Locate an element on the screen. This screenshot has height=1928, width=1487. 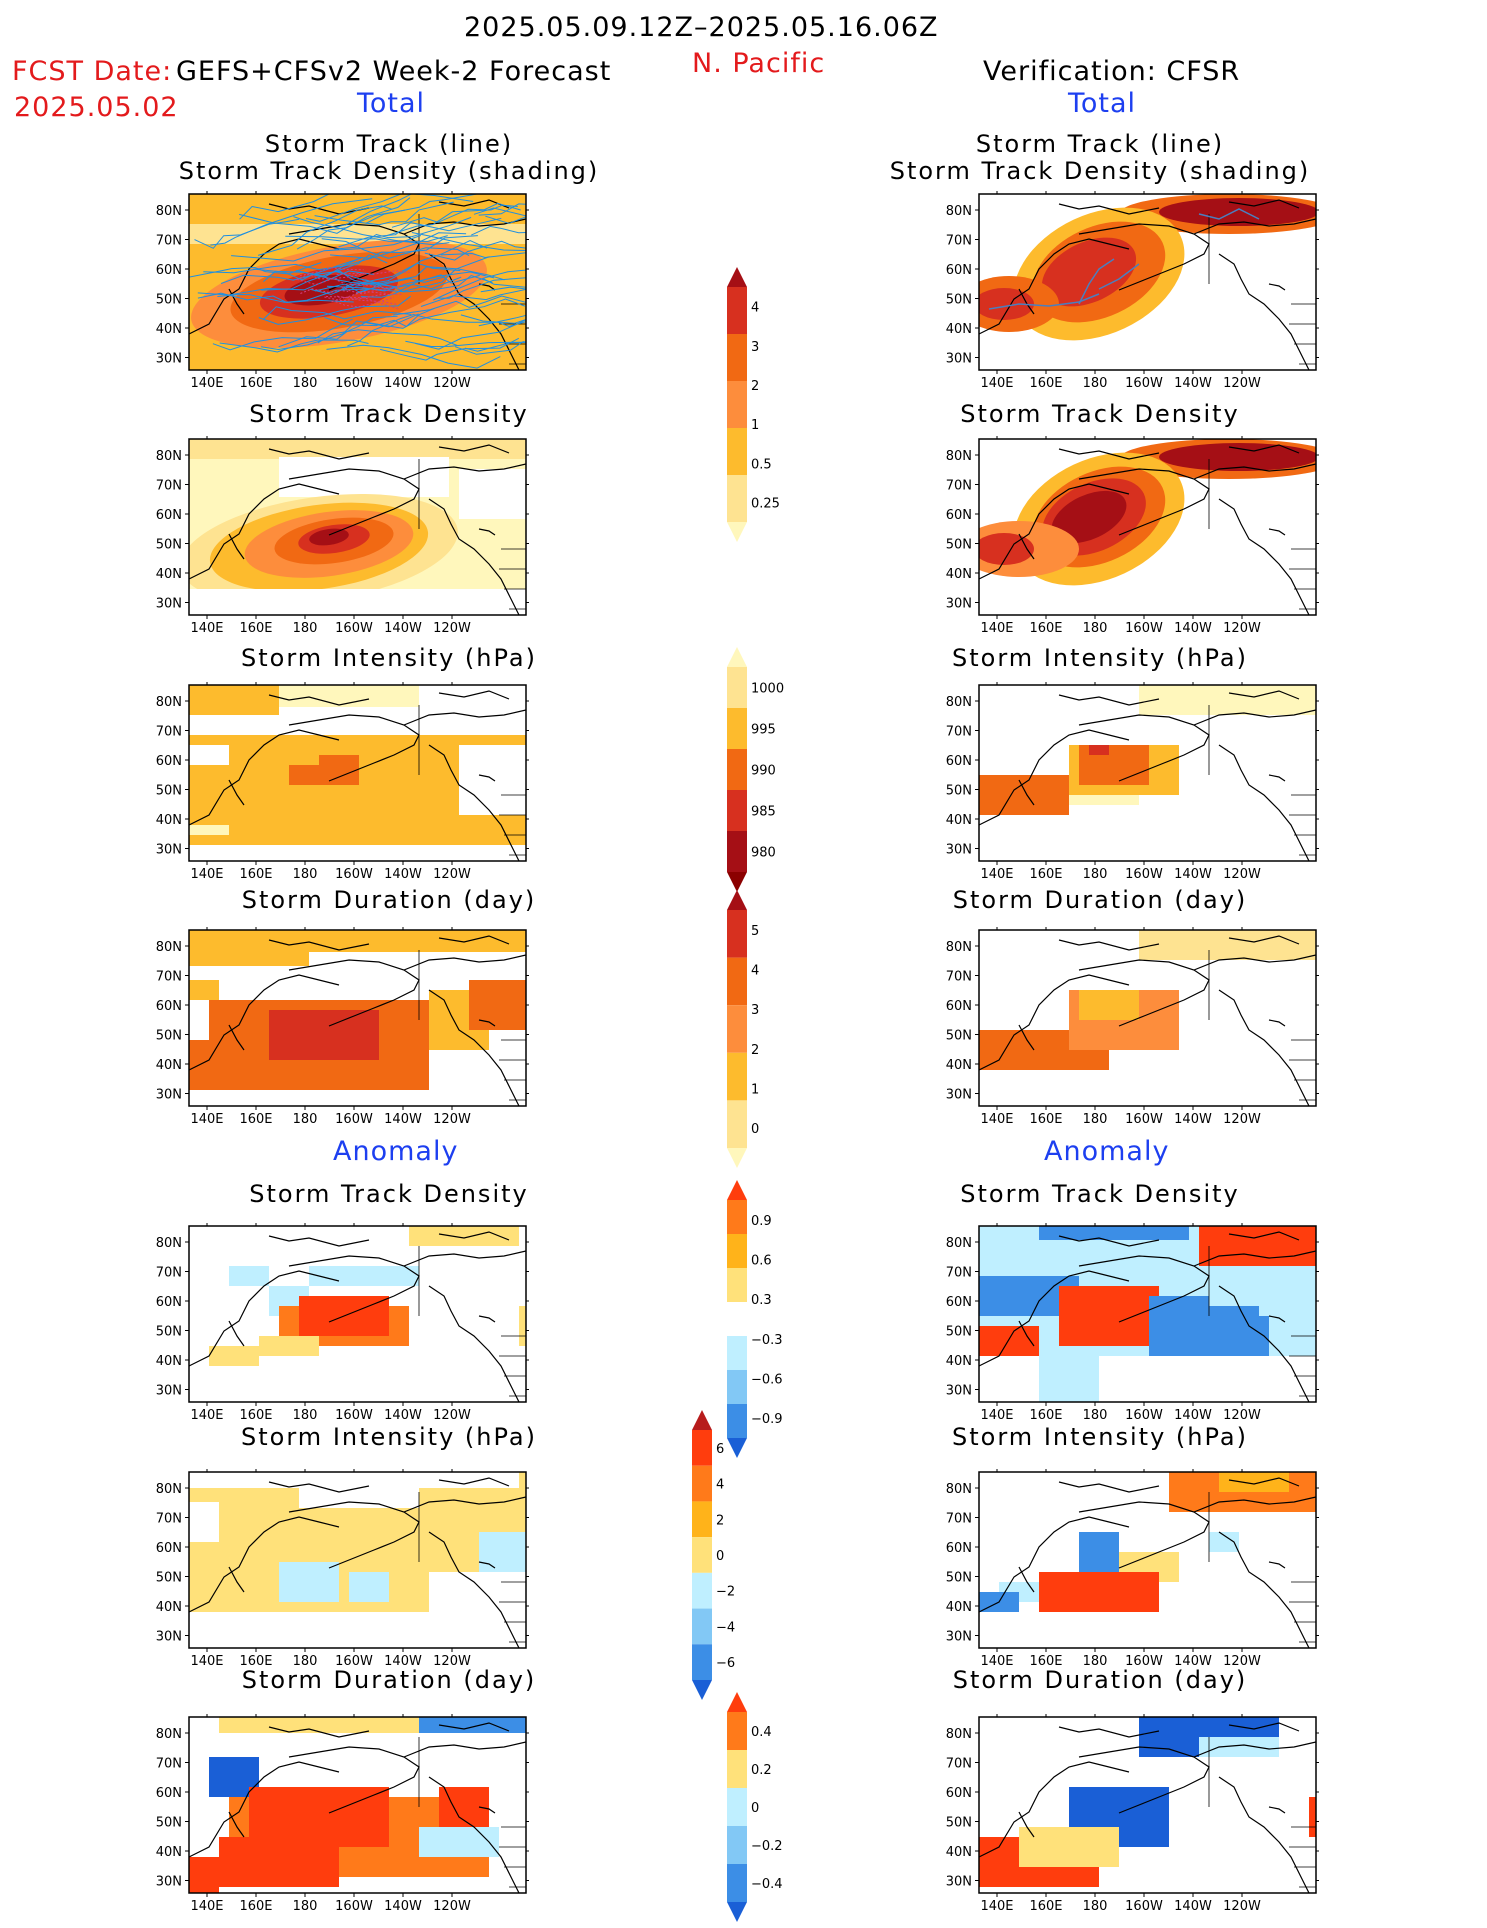
colorbar-label: −0.4 is located at coordinates (767, 1884).